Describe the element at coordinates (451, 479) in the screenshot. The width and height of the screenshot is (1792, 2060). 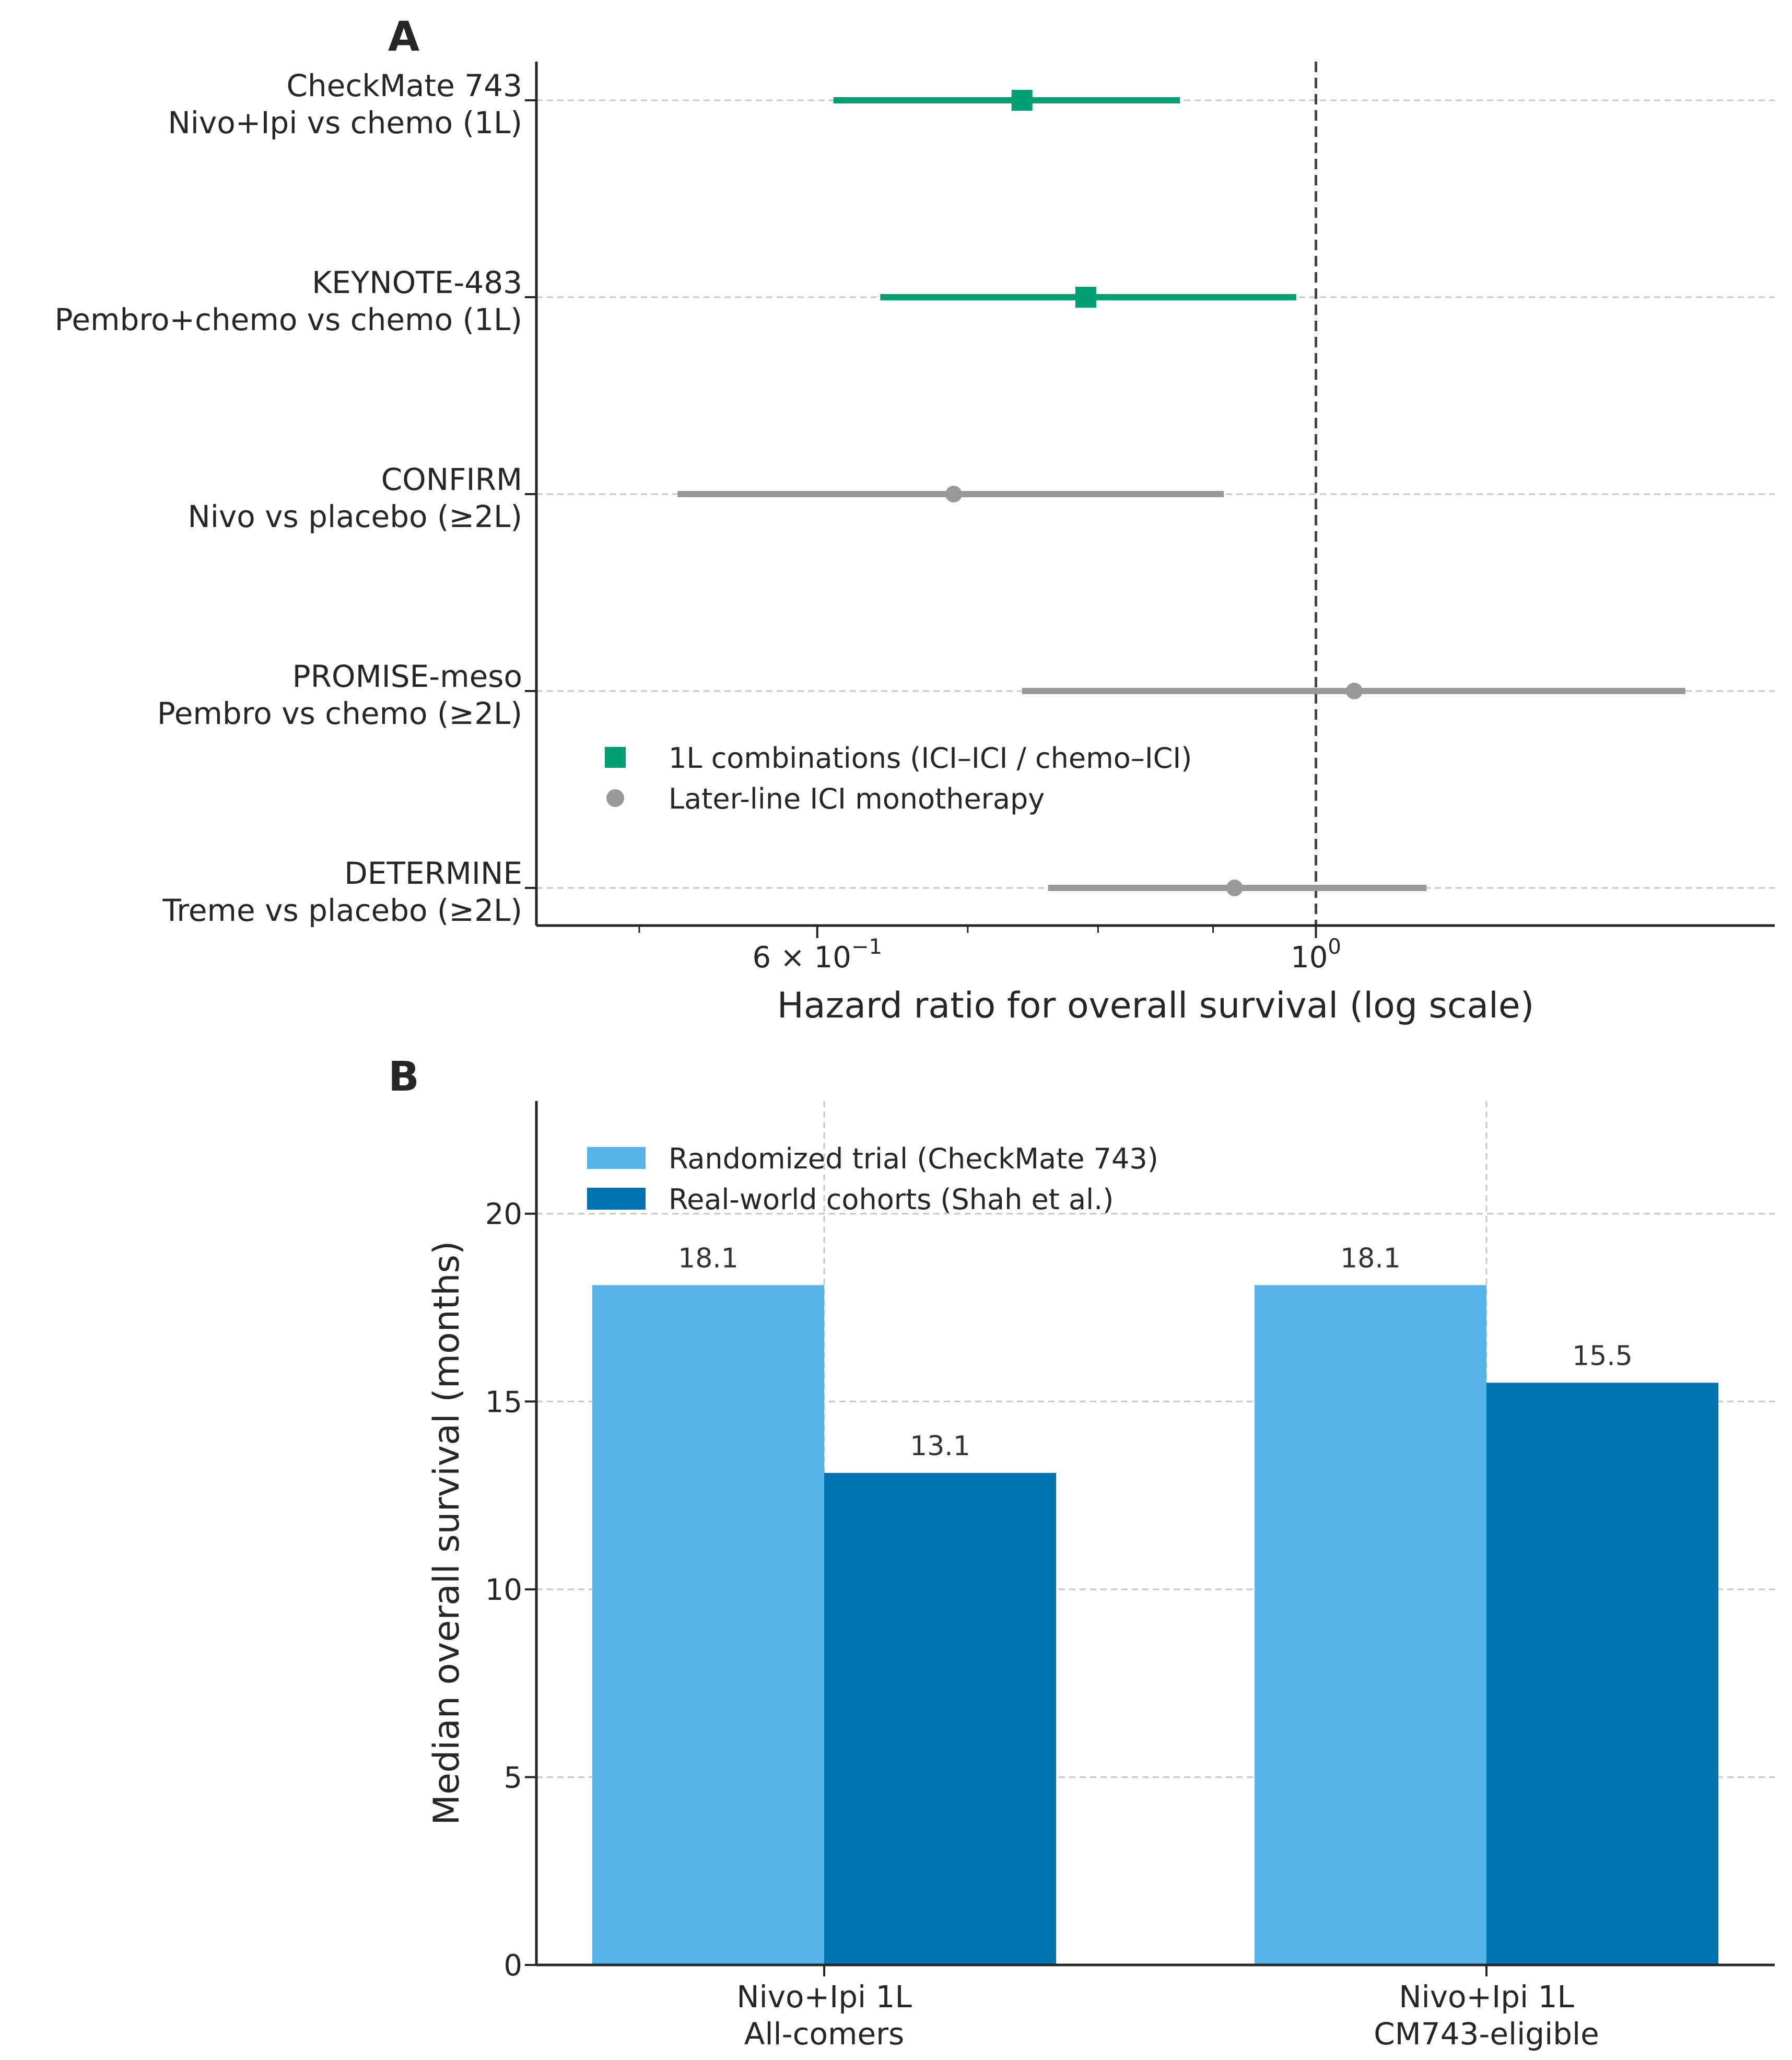
I see `study-name-label: CONFIRM` at that location.